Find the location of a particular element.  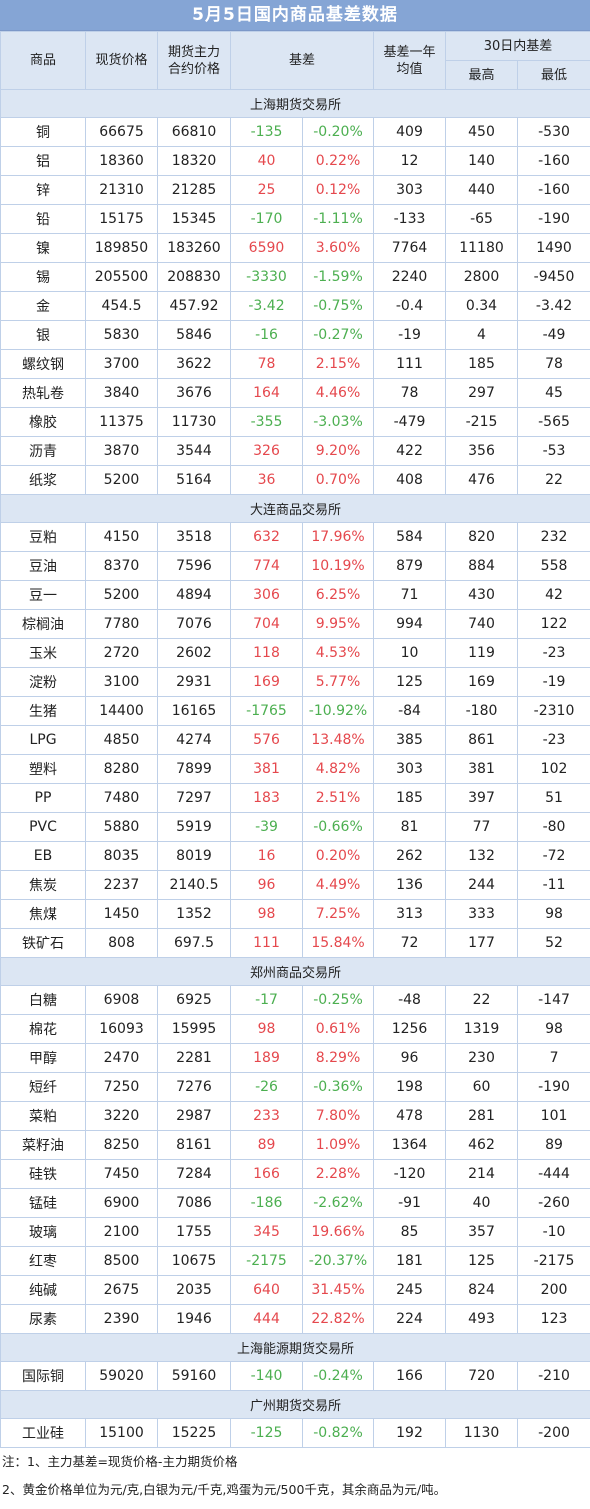

table-row: 菜籽油 8250 8161 89 1.09% 1364 462 89 is located at coordinates (295, 1145).